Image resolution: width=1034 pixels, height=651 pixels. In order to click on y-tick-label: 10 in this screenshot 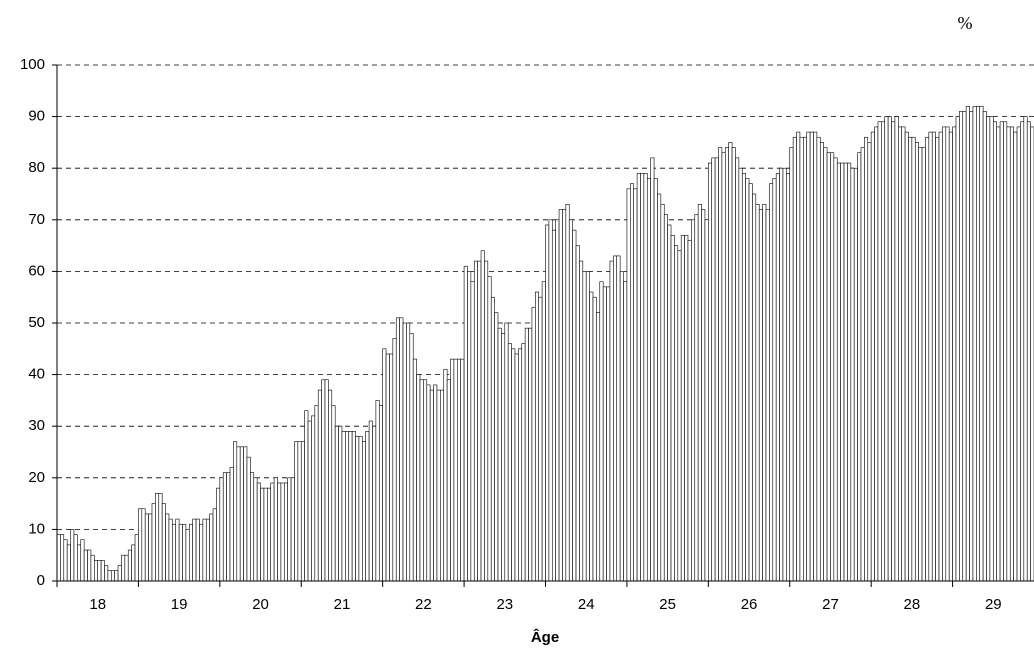, I will do `click(36, 528)`.